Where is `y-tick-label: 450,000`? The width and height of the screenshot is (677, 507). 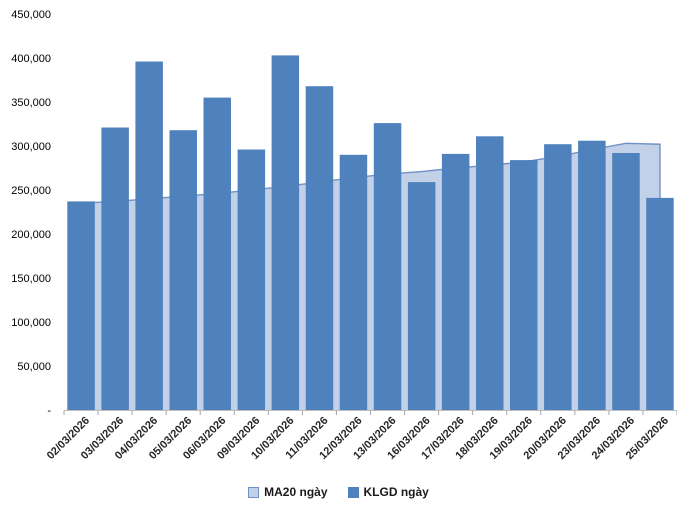
y-tick-label: 450,000 is located at coordinates (31, 15).